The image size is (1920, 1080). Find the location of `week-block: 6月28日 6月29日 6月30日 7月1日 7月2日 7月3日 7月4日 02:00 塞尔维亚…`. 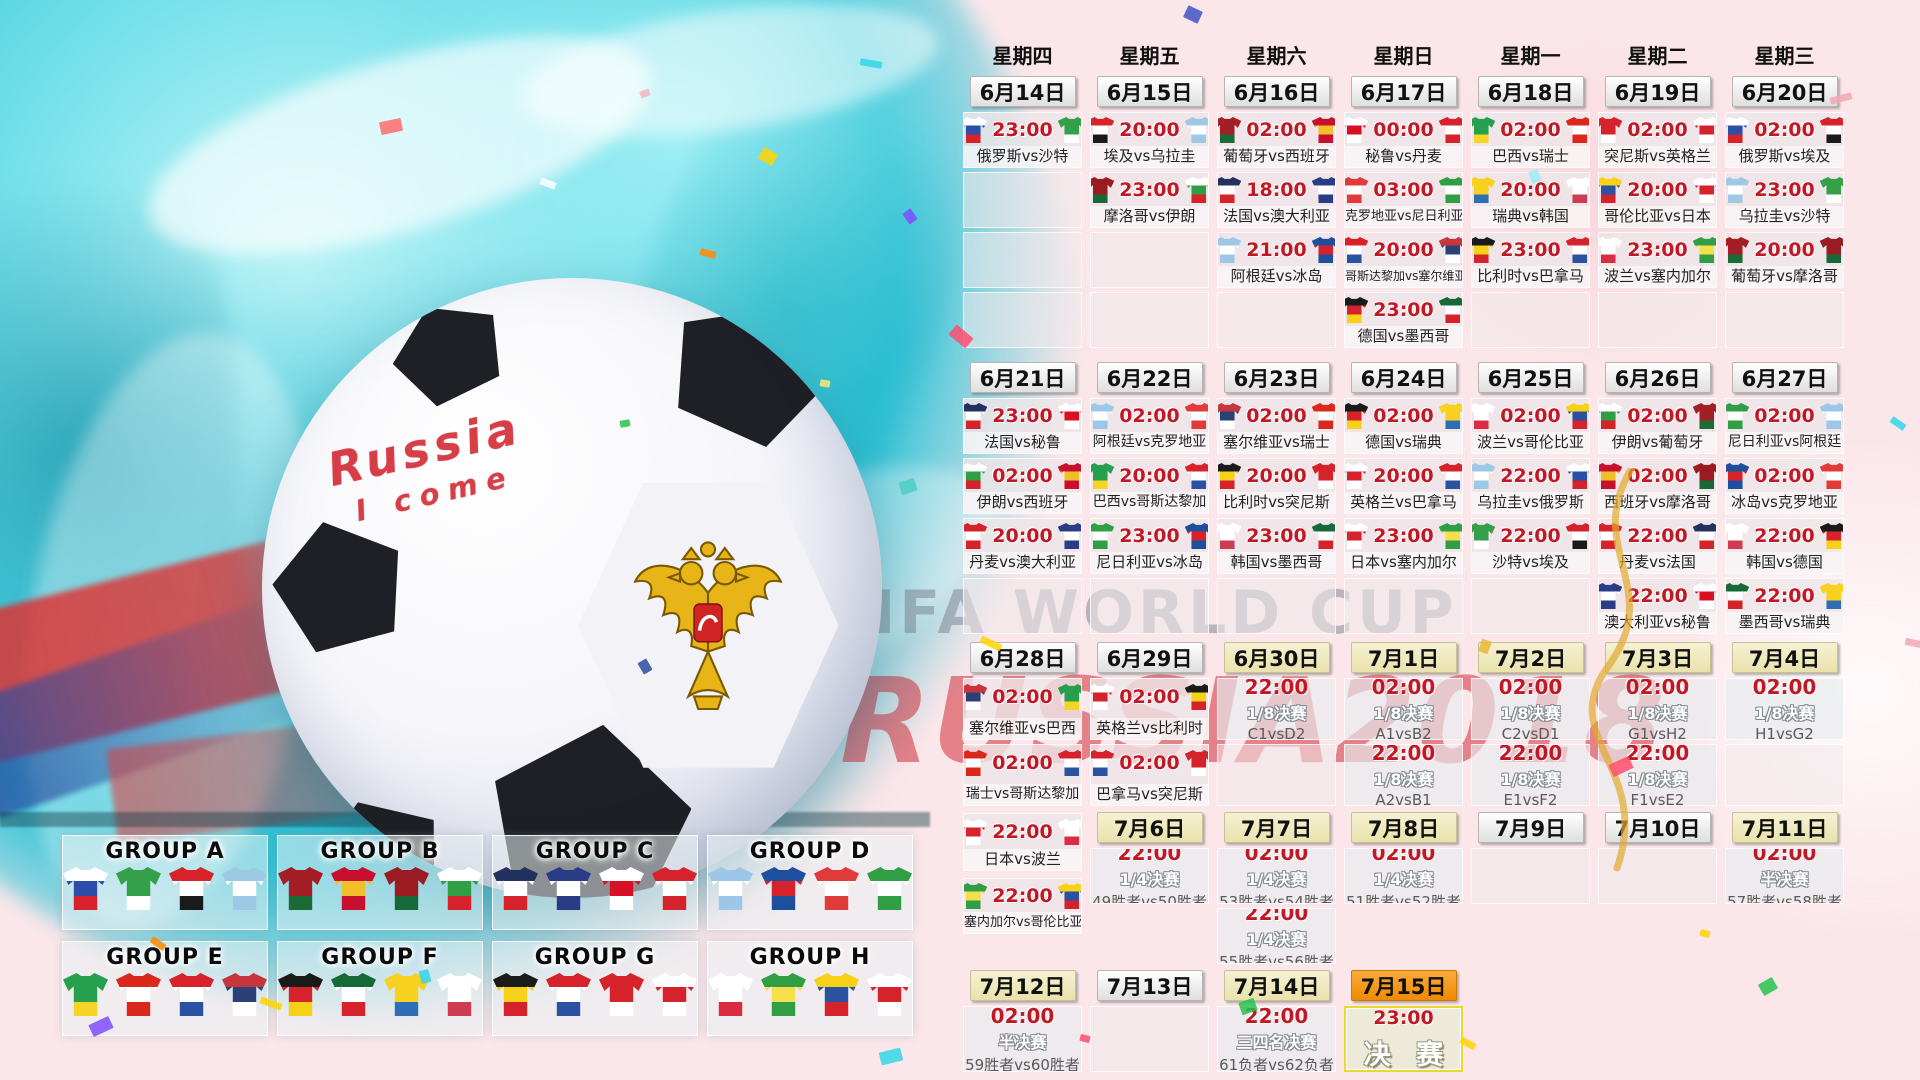

week-block: 6月28日 6月29日 6月30日 7月1日 7月2日 7月3日 7月4日 02:00 塞尔维亚… is located at coordinates (1403, 724).